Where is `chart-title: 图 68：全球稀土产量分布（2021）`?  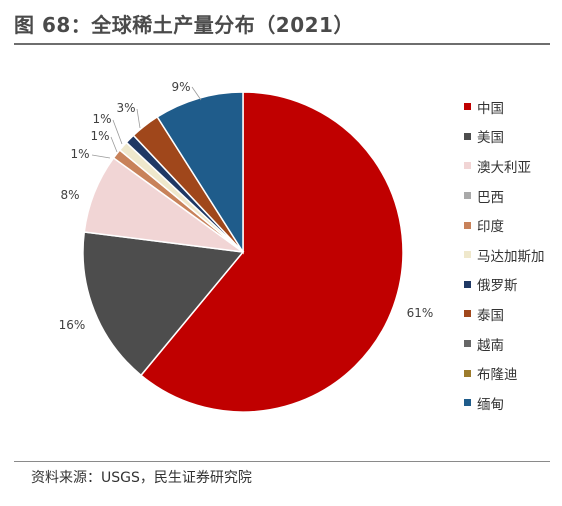
chart-title: 图 68：全球稀土产量分布（2021） is located at coordinates (184, 25).